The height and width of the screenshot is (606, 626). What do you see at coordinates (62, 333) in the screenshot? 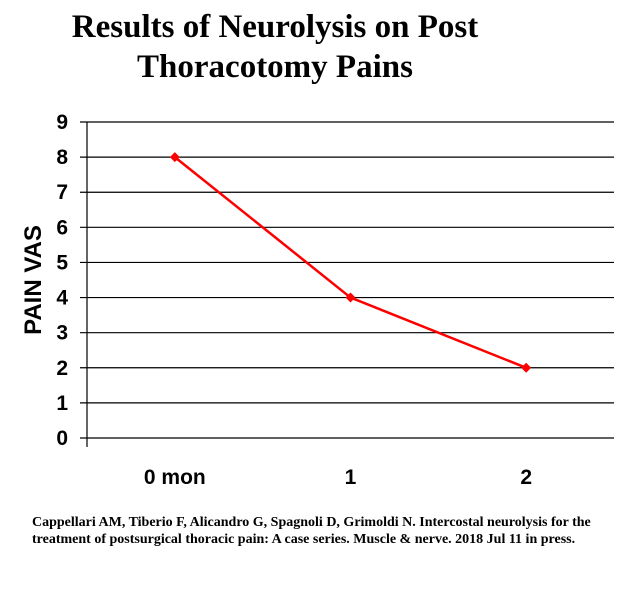
I see `y-tick-label: 3` at bounding box center [62, 333].